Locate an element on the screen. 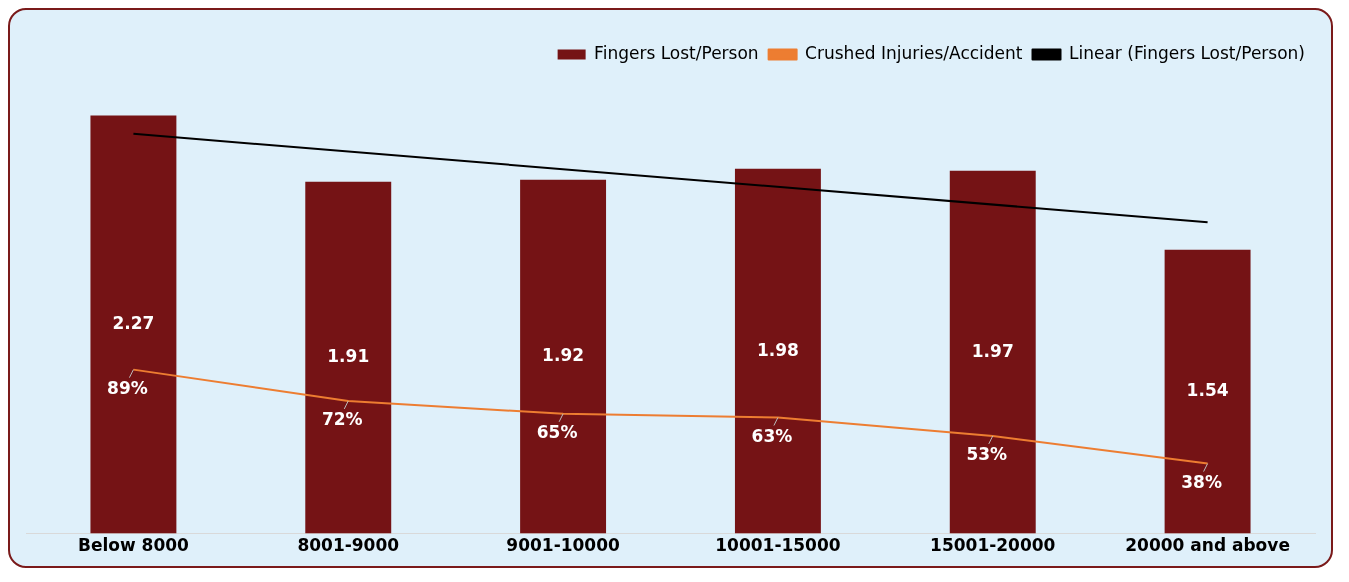 The width and height of the screenshot is (1349, 582). data-label: 63% is located at coordinates (772, 435).